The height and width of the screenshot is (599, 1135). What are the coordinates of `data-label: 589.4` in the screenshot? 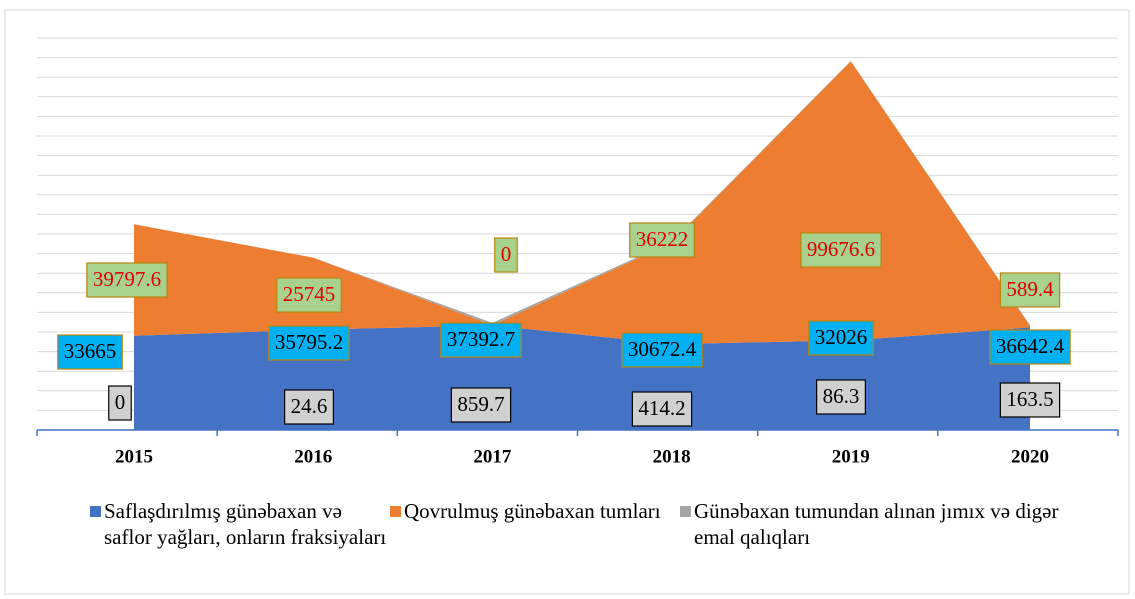 It's located at (1030, 289).